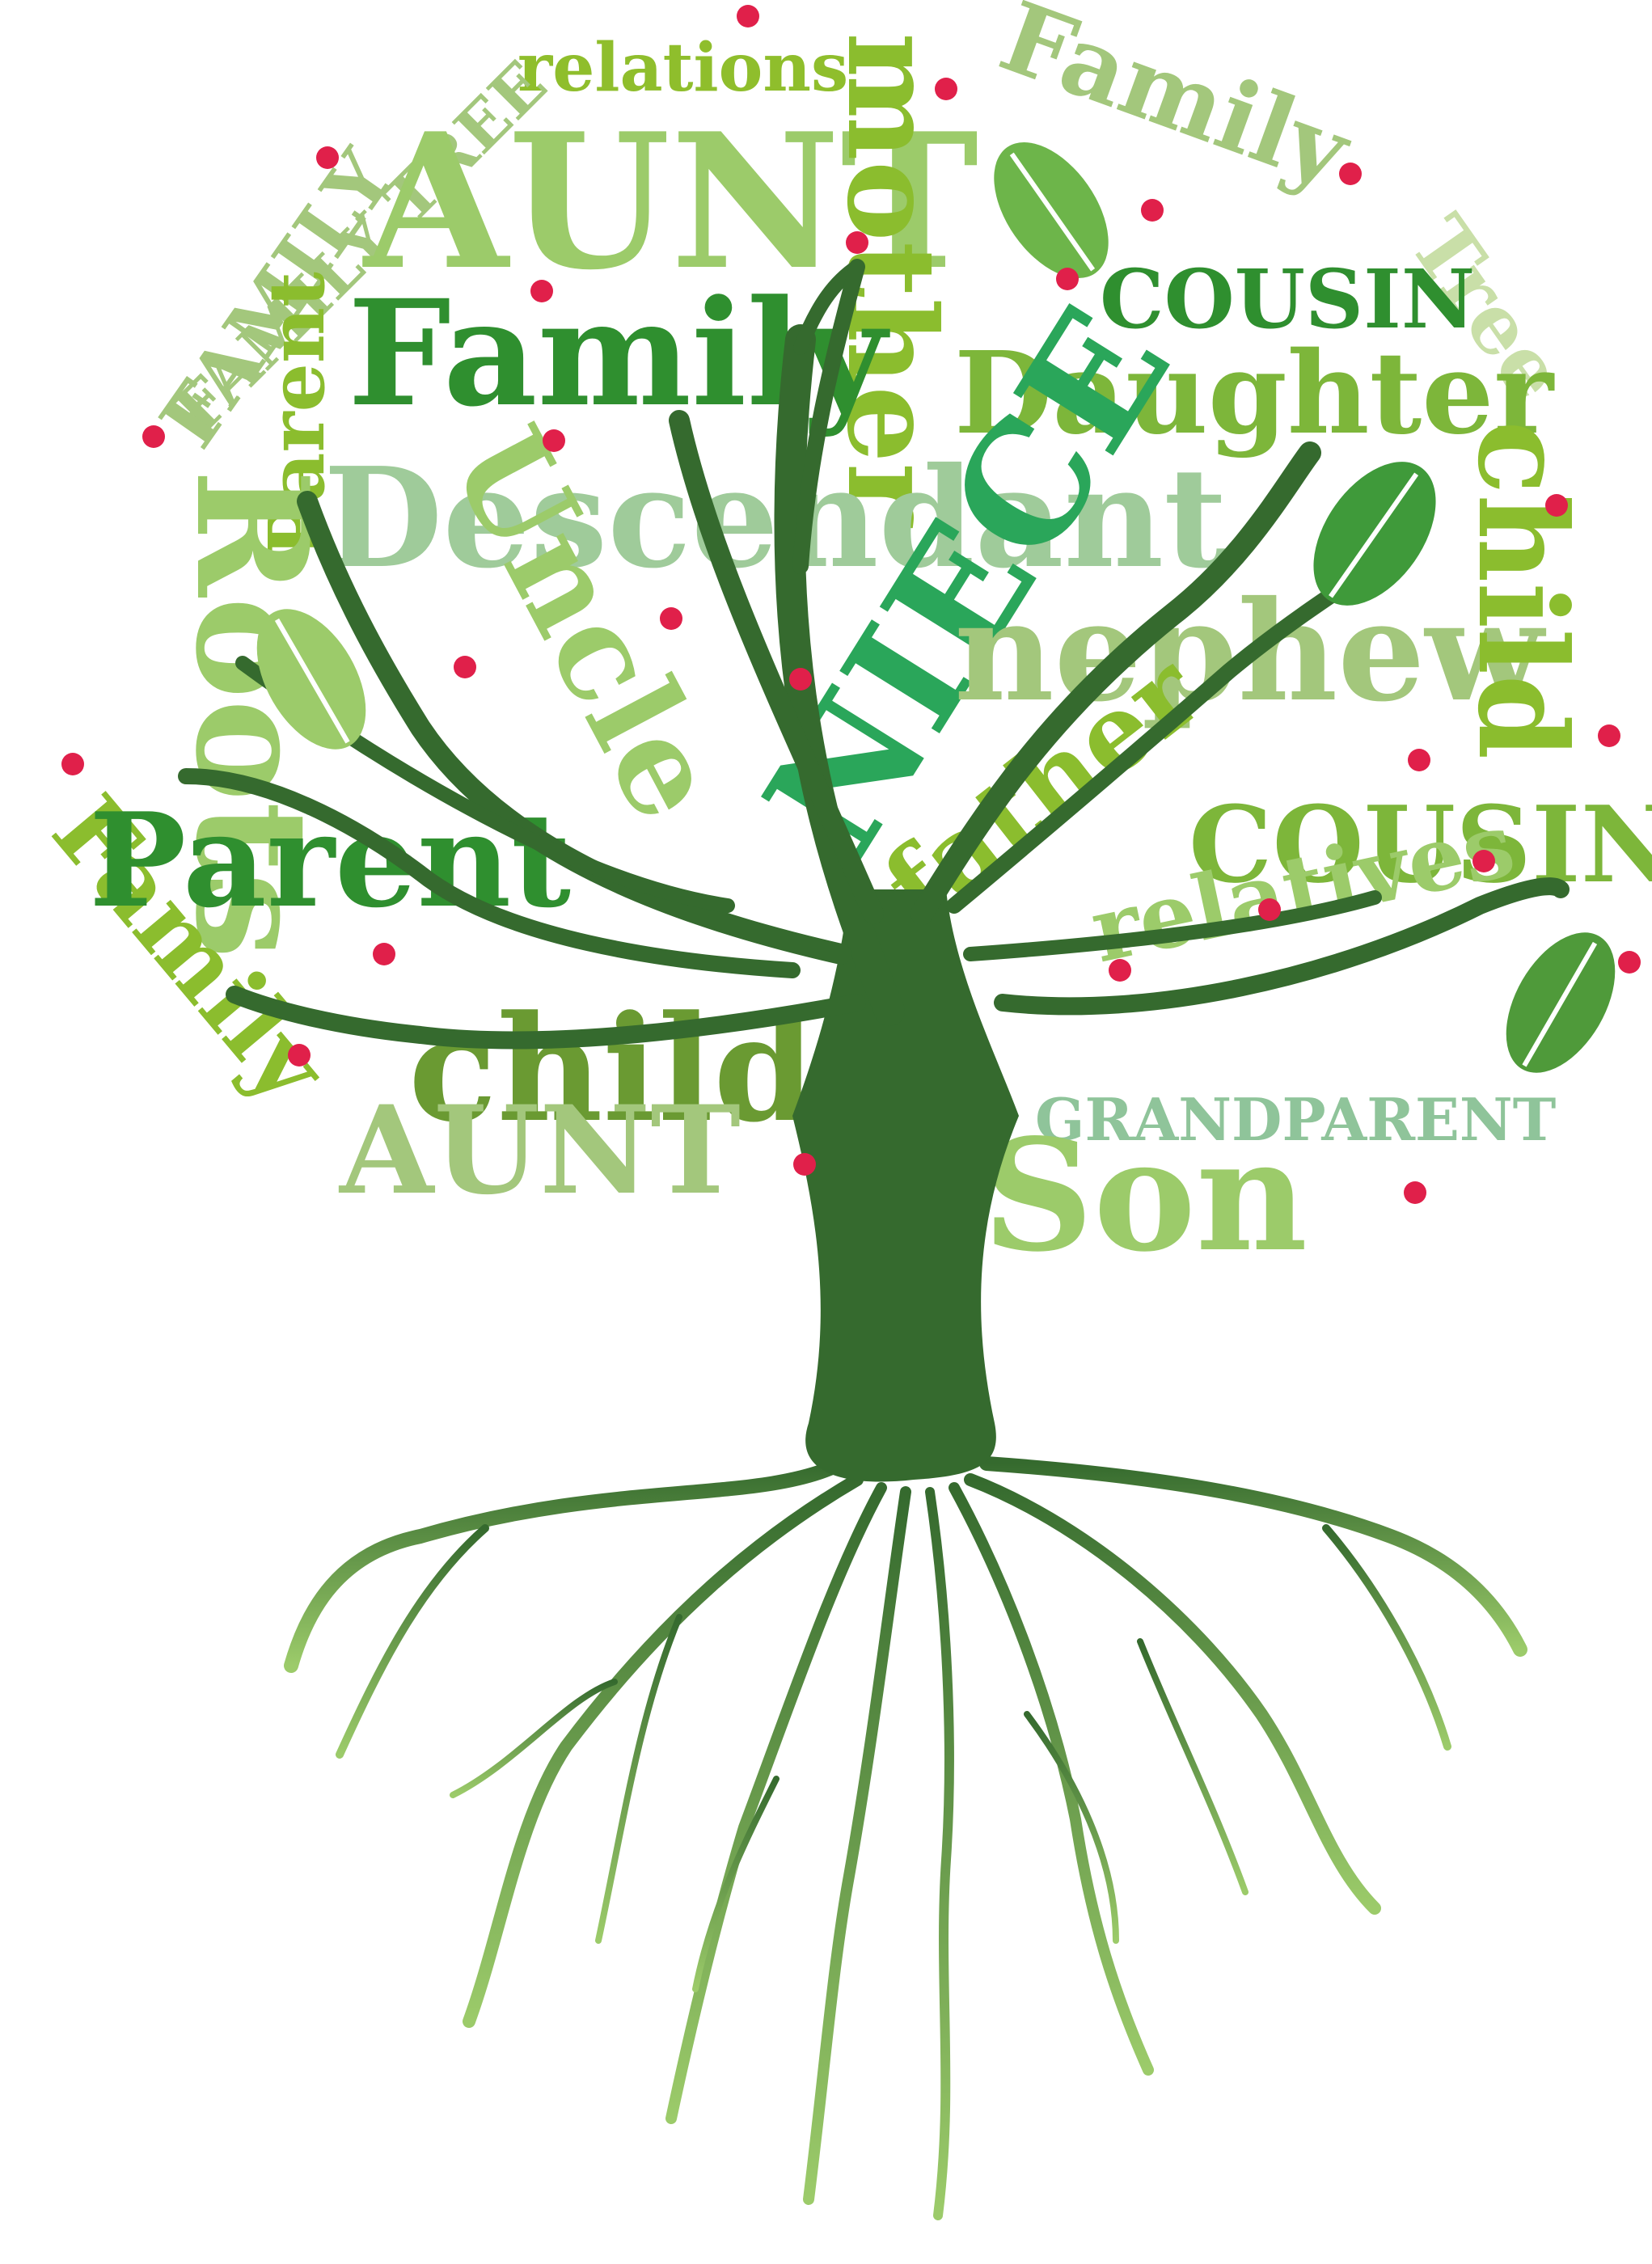 Image resolution: width=1652 pixels, height=2264 pixels. Describe the element at coordinates (905, 1185) in the screenshot. I see `tree-trunk` at that location.